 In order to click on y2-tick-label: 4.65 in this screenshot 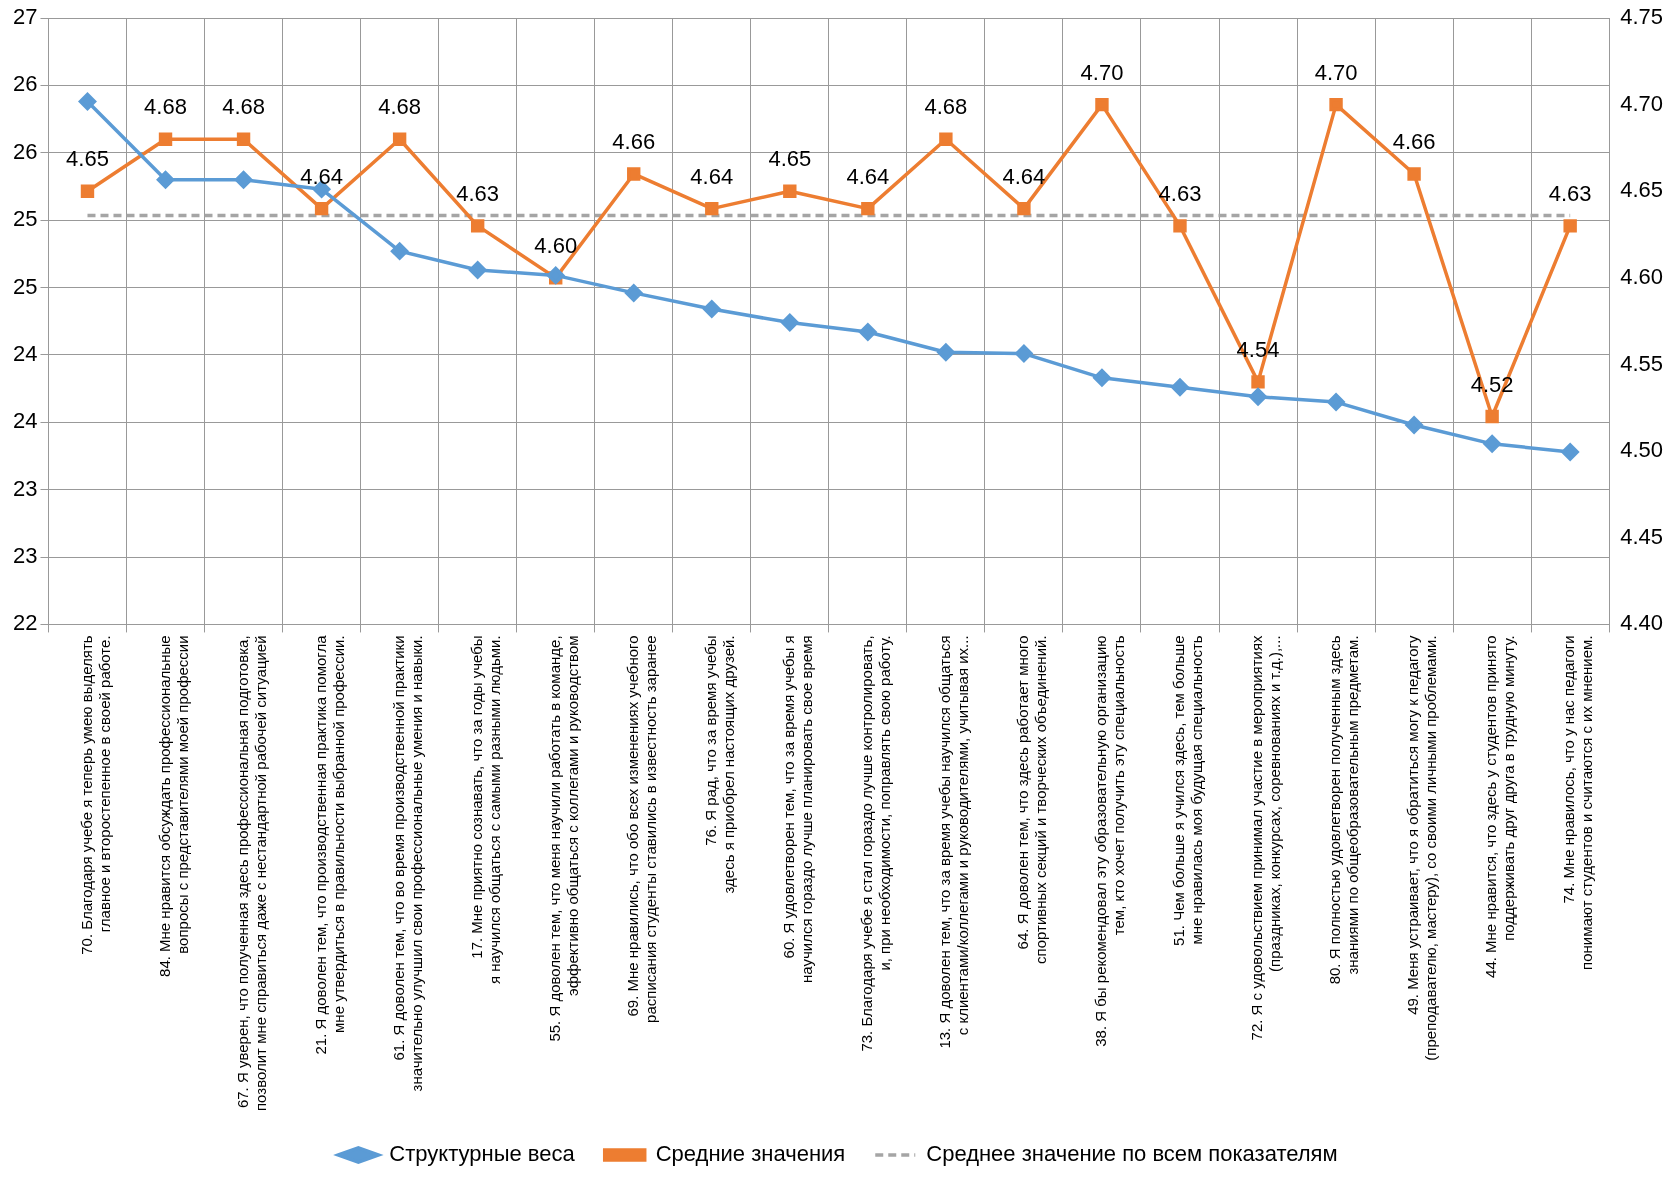, I will do `click(1642, 190)`.